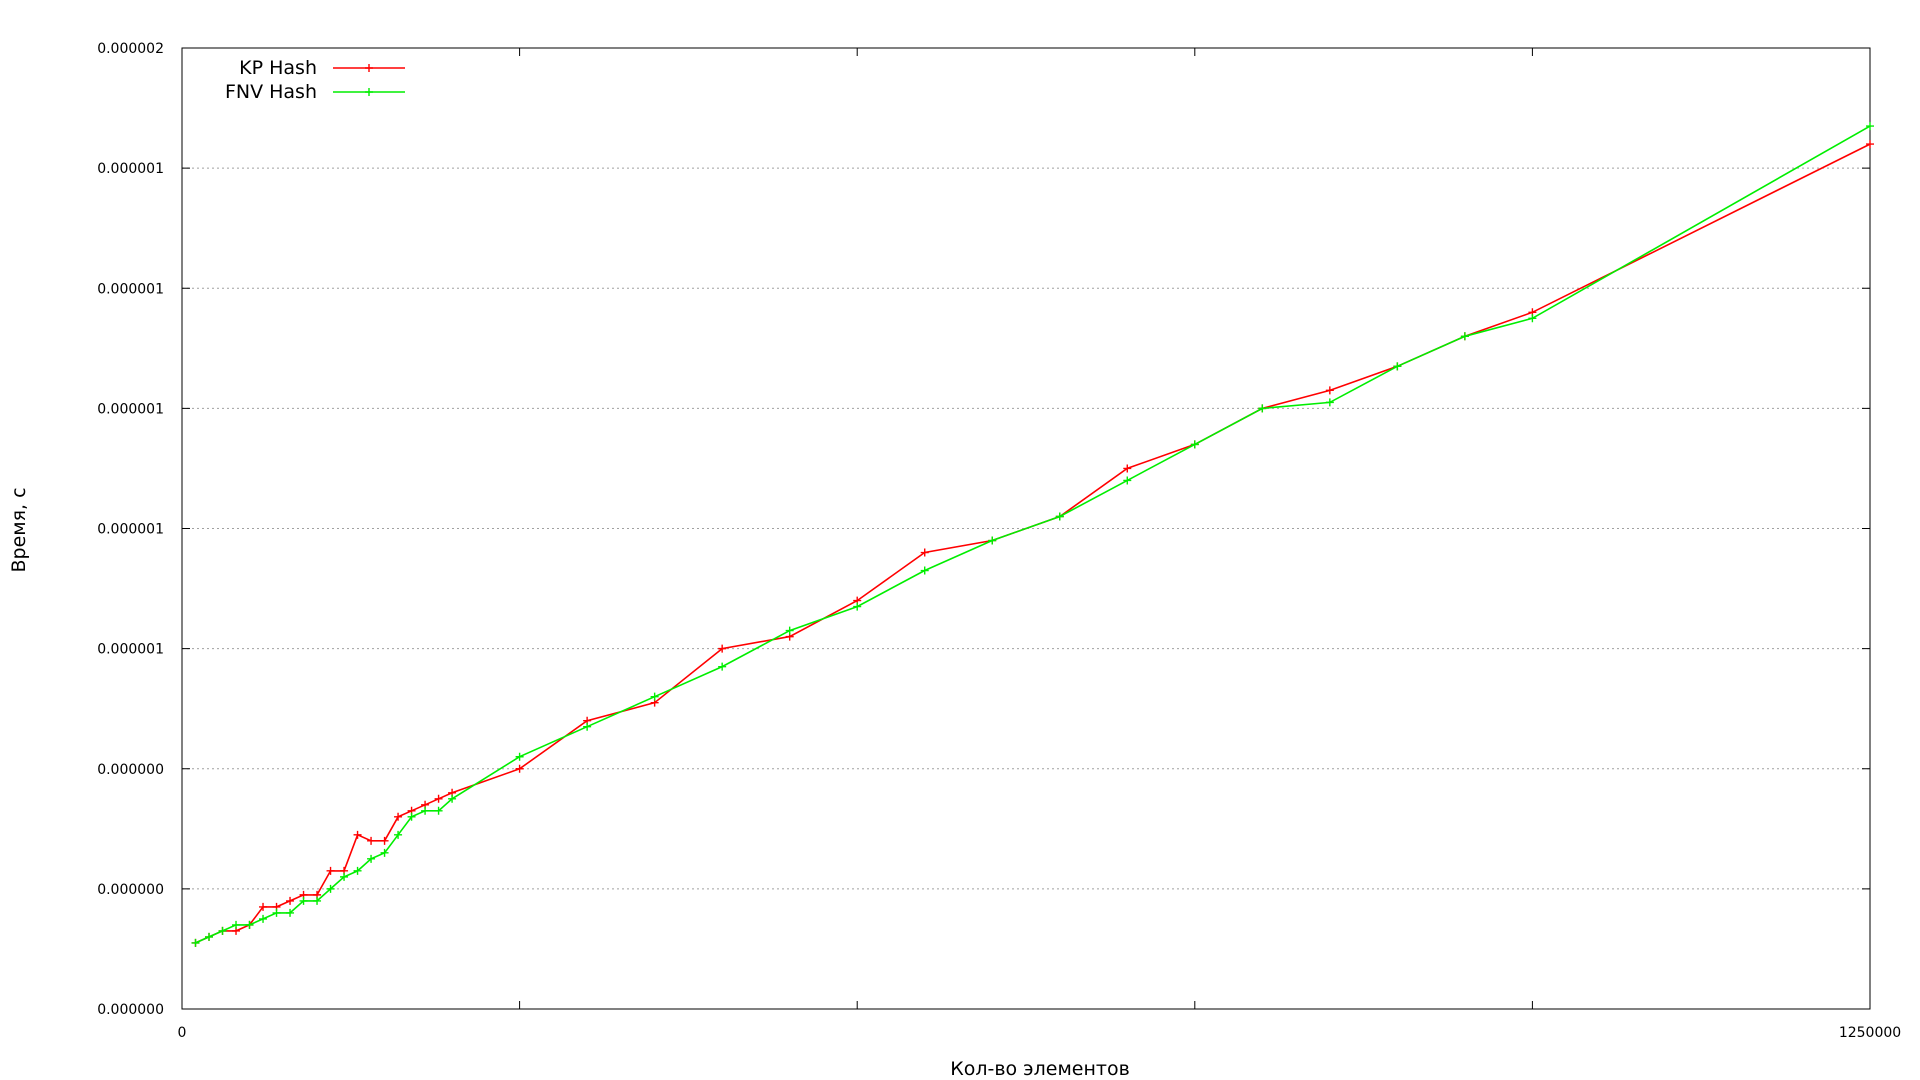  I want to click on x-tick-label: 0, so click(182, 1033).